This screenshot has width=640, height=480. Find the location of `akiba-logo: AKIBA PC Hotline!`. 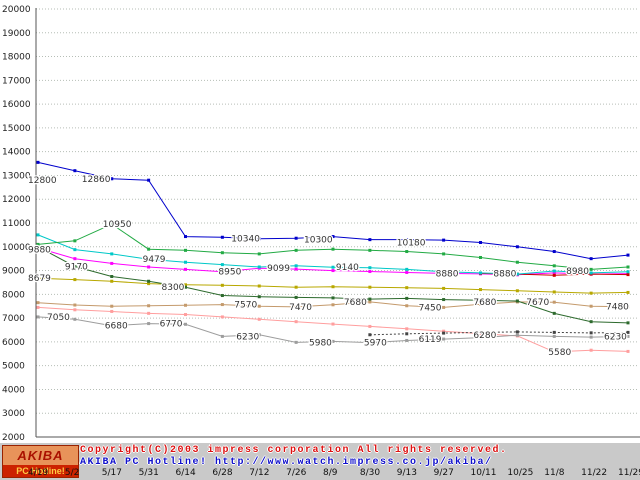

akiba-logo: AKIBA PC Hotline! is located at coordinates (40, 461).